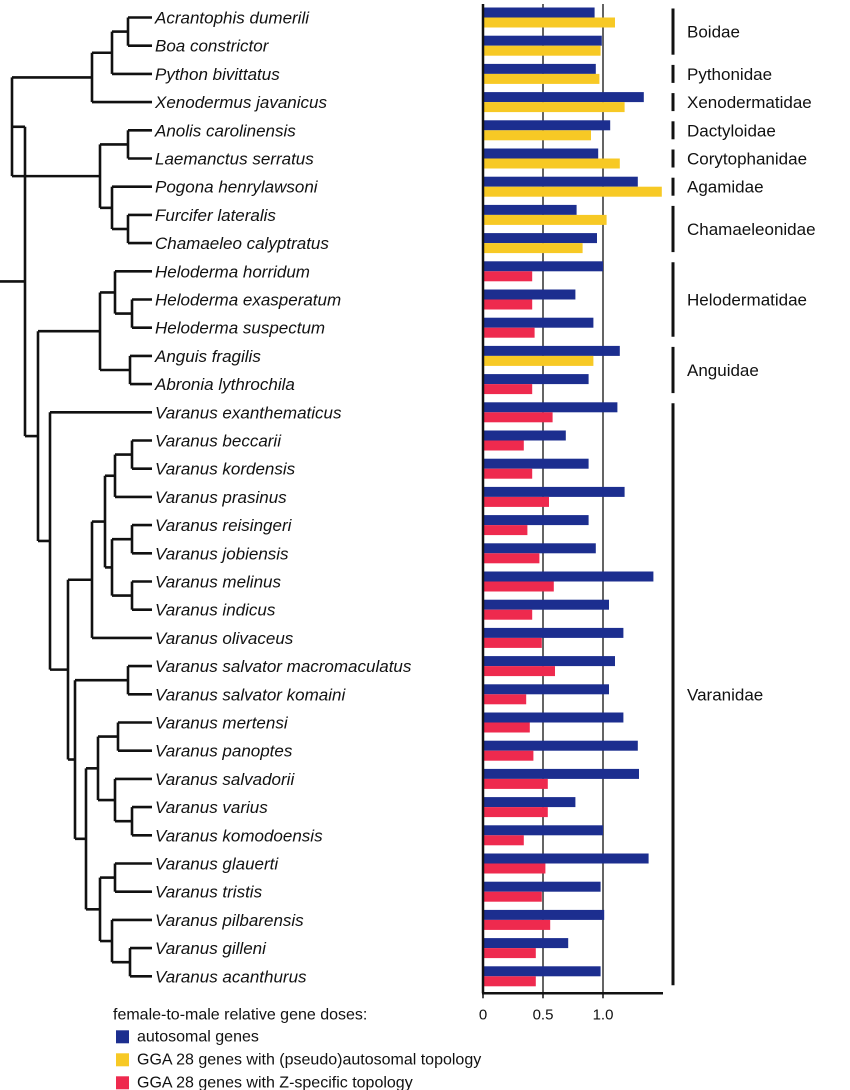 Image resolution: width=850 pixels, height=1090 pixels. What do you see at coordinates (122, 1060) in the screenshot?
I see `legend-swatch-pseudoautosomal` at bounding box center [122, 1060].